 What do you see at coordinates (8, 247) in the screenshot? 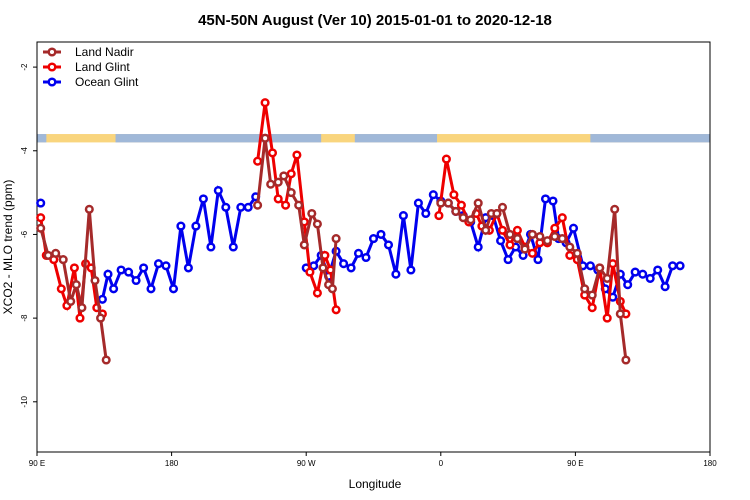
I see `y-axis-label: XCO2 - MLO trend (ppm)` at bounding box center [8, 247].